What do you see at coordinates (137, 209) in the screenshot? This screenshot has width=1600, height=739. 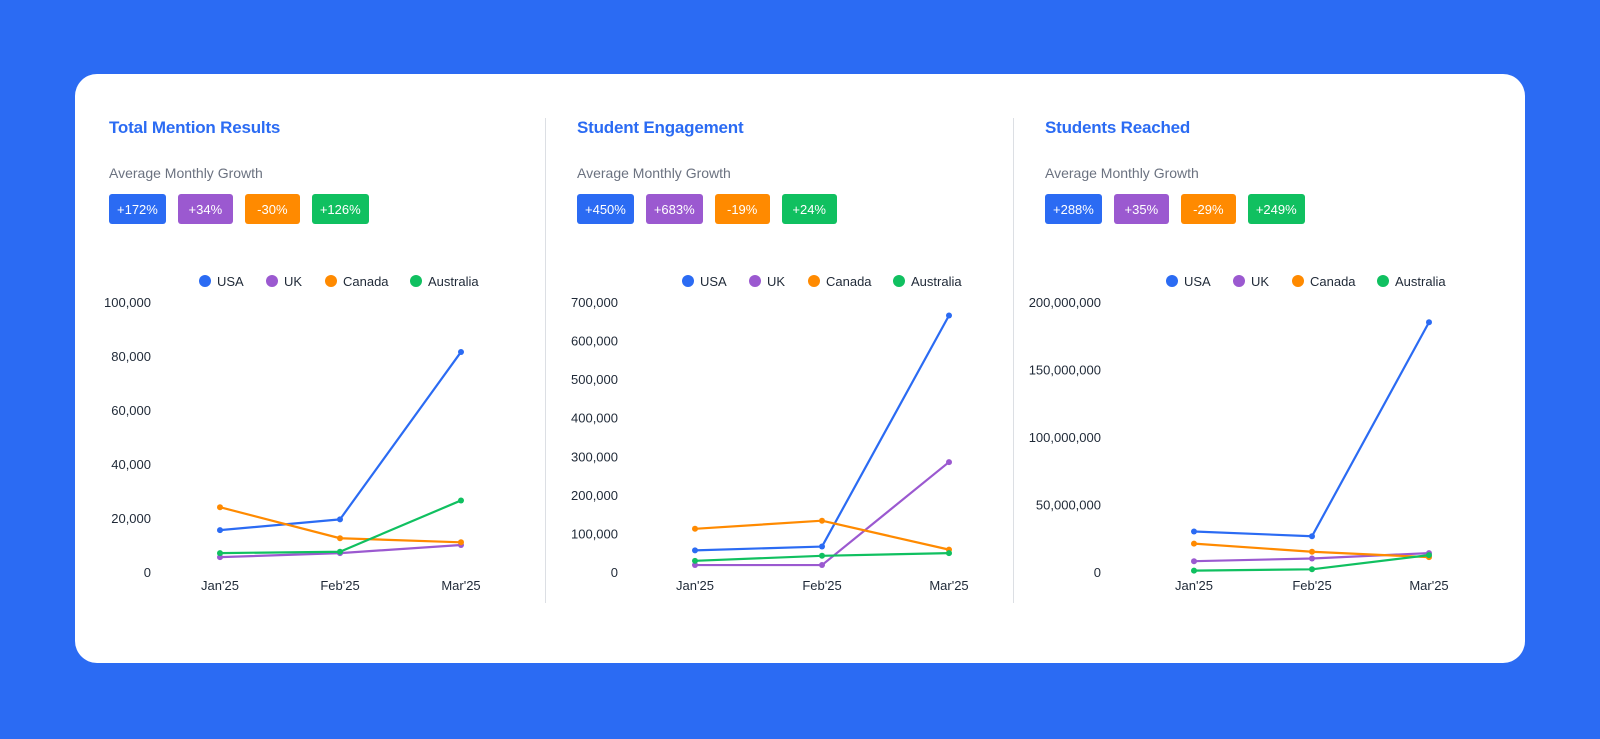 I see `growth-badge-usa: +172%` at bounding box center [137, 209].